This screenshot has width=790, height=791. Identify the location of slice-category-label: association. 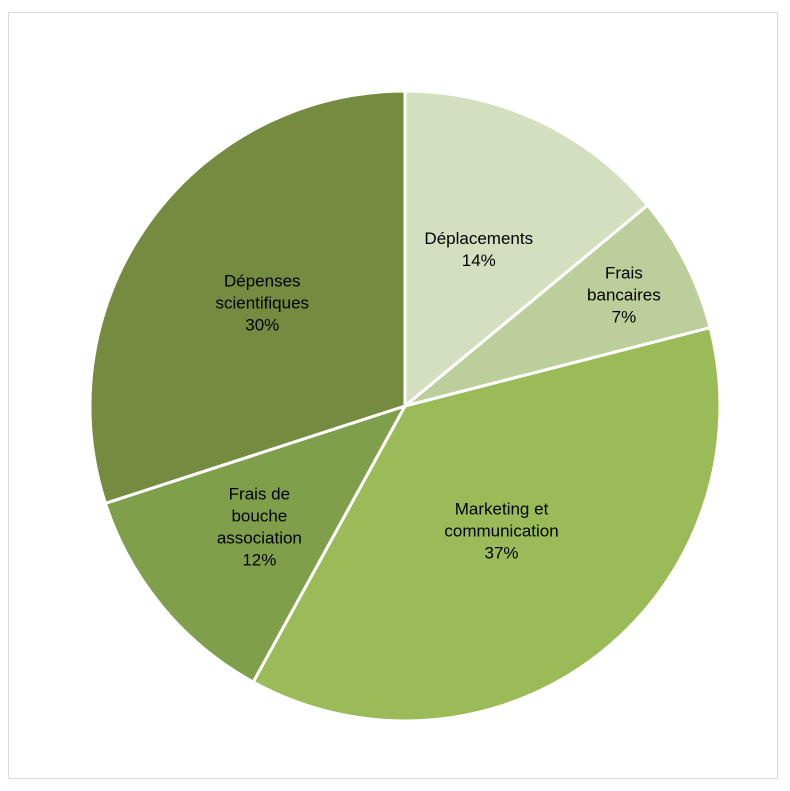
(259, 537).